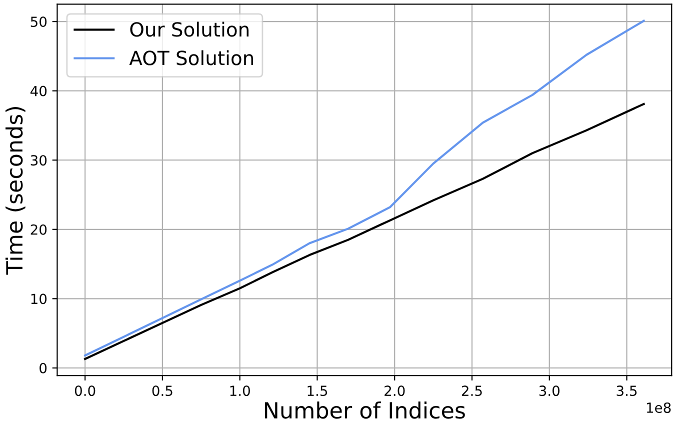  I want to click on y-axis-title: Time (seconds), so click(16, 191).